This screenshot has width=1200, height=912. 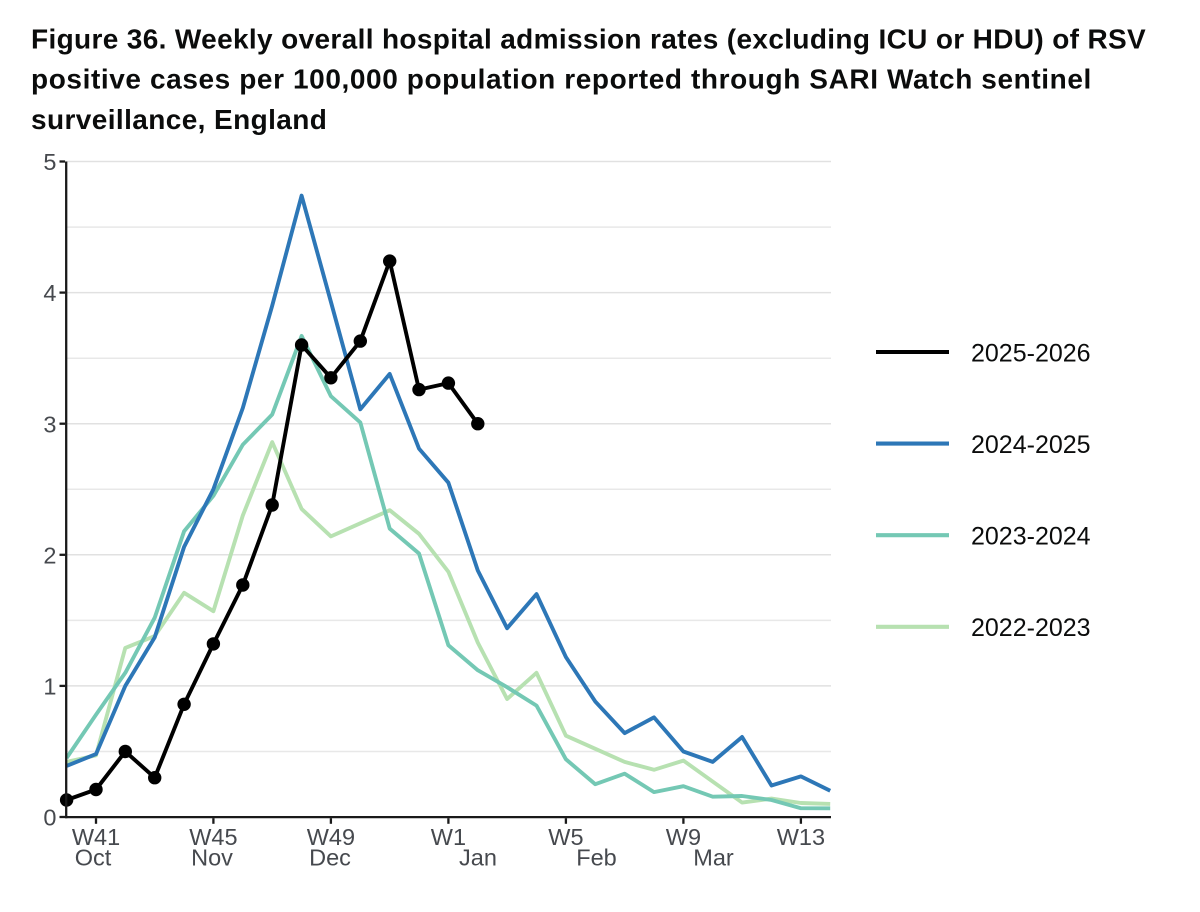 What do you see at coordinates (212, 857) in the screenshot?
I see `svg-text: Nov` at bounding box center [212, 857].